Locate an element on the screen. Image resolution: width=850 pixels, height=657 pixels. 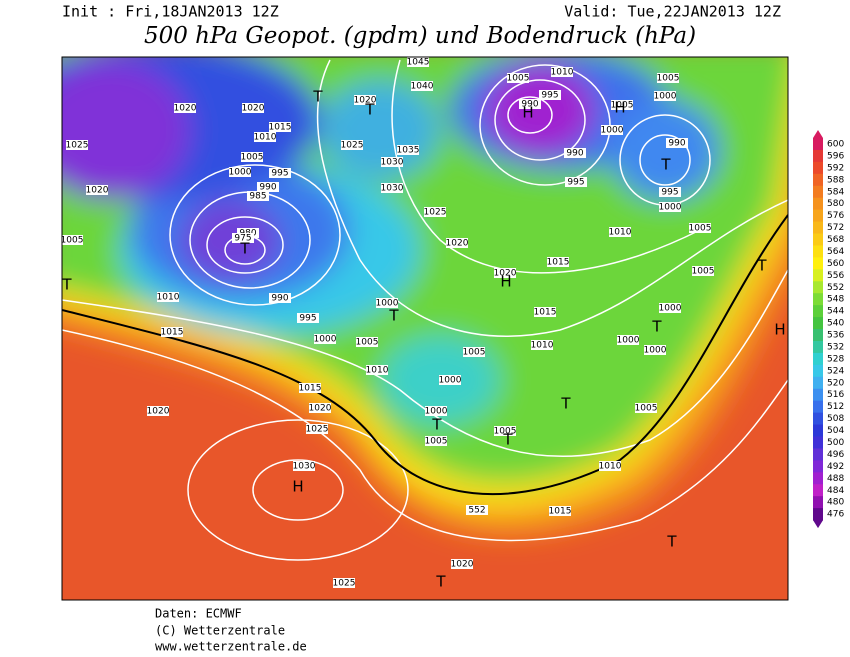
colorbar-label: 596 is located at coordinates (835, 156).